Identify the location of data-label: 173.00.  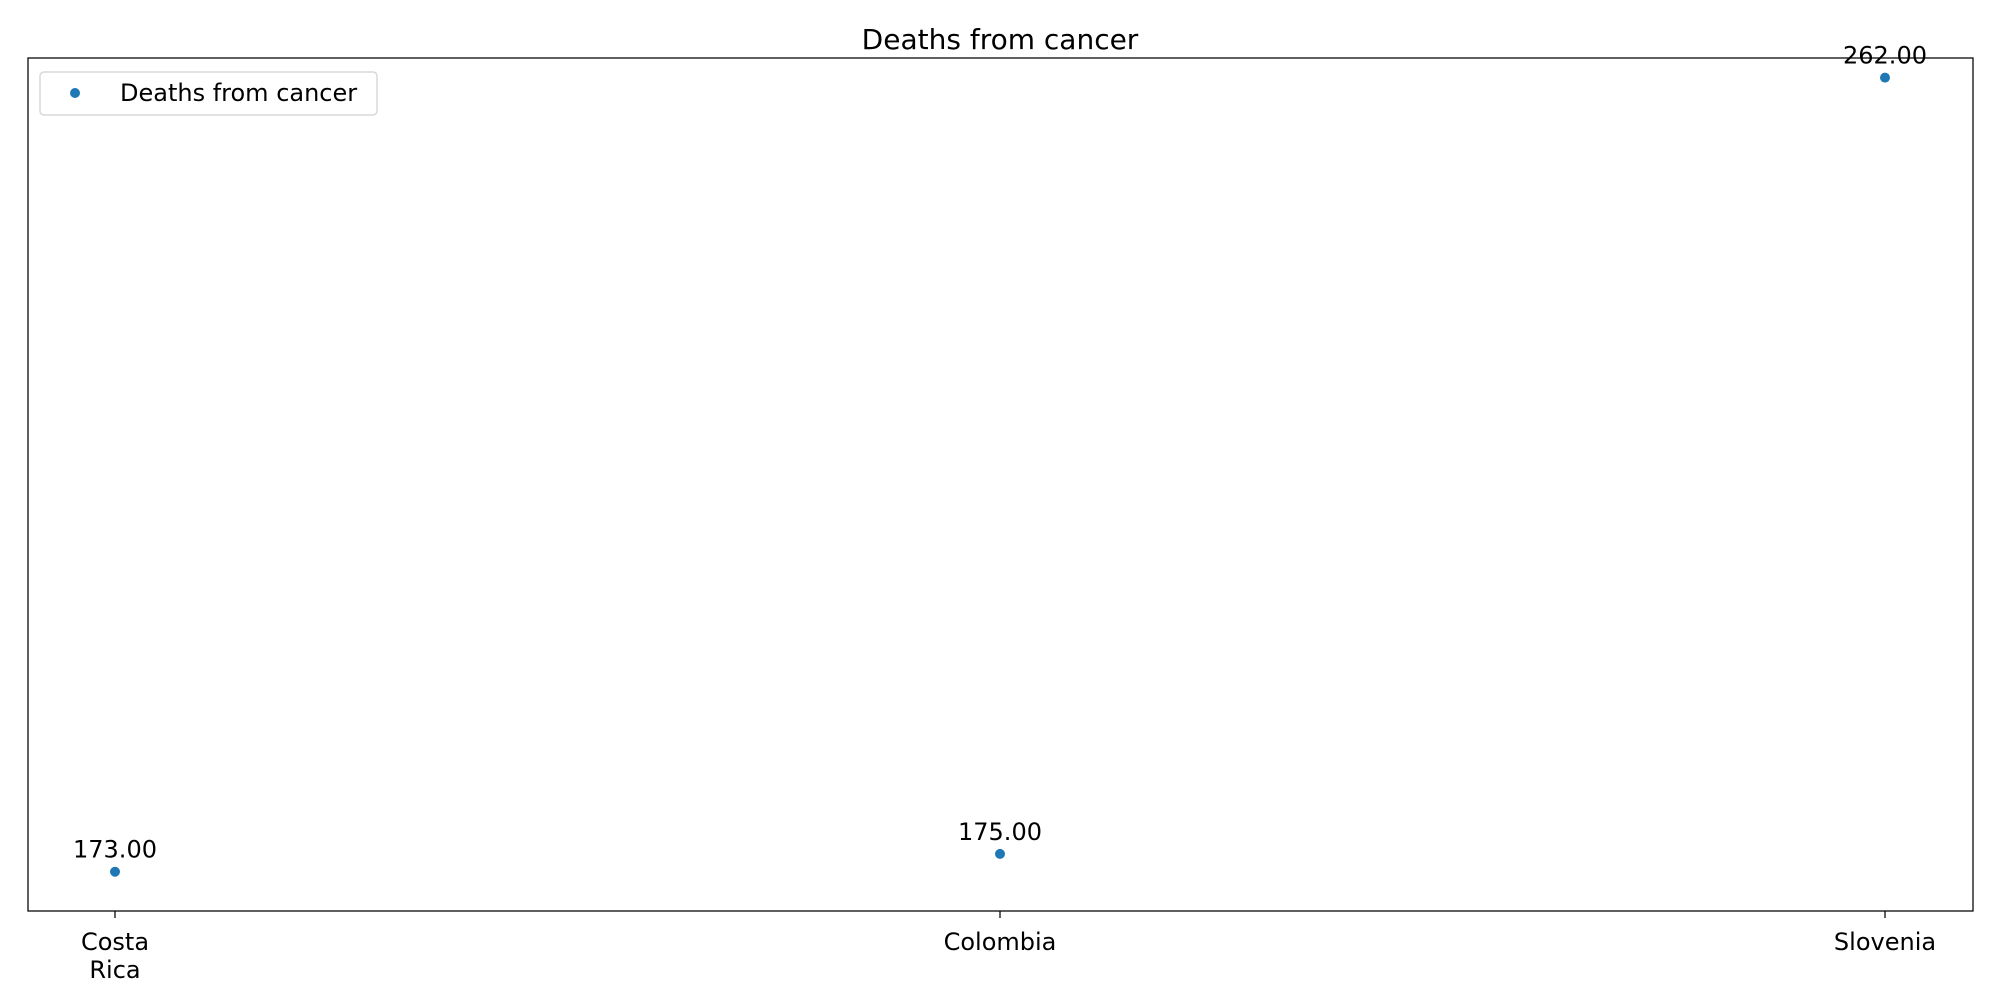
(115, 850).